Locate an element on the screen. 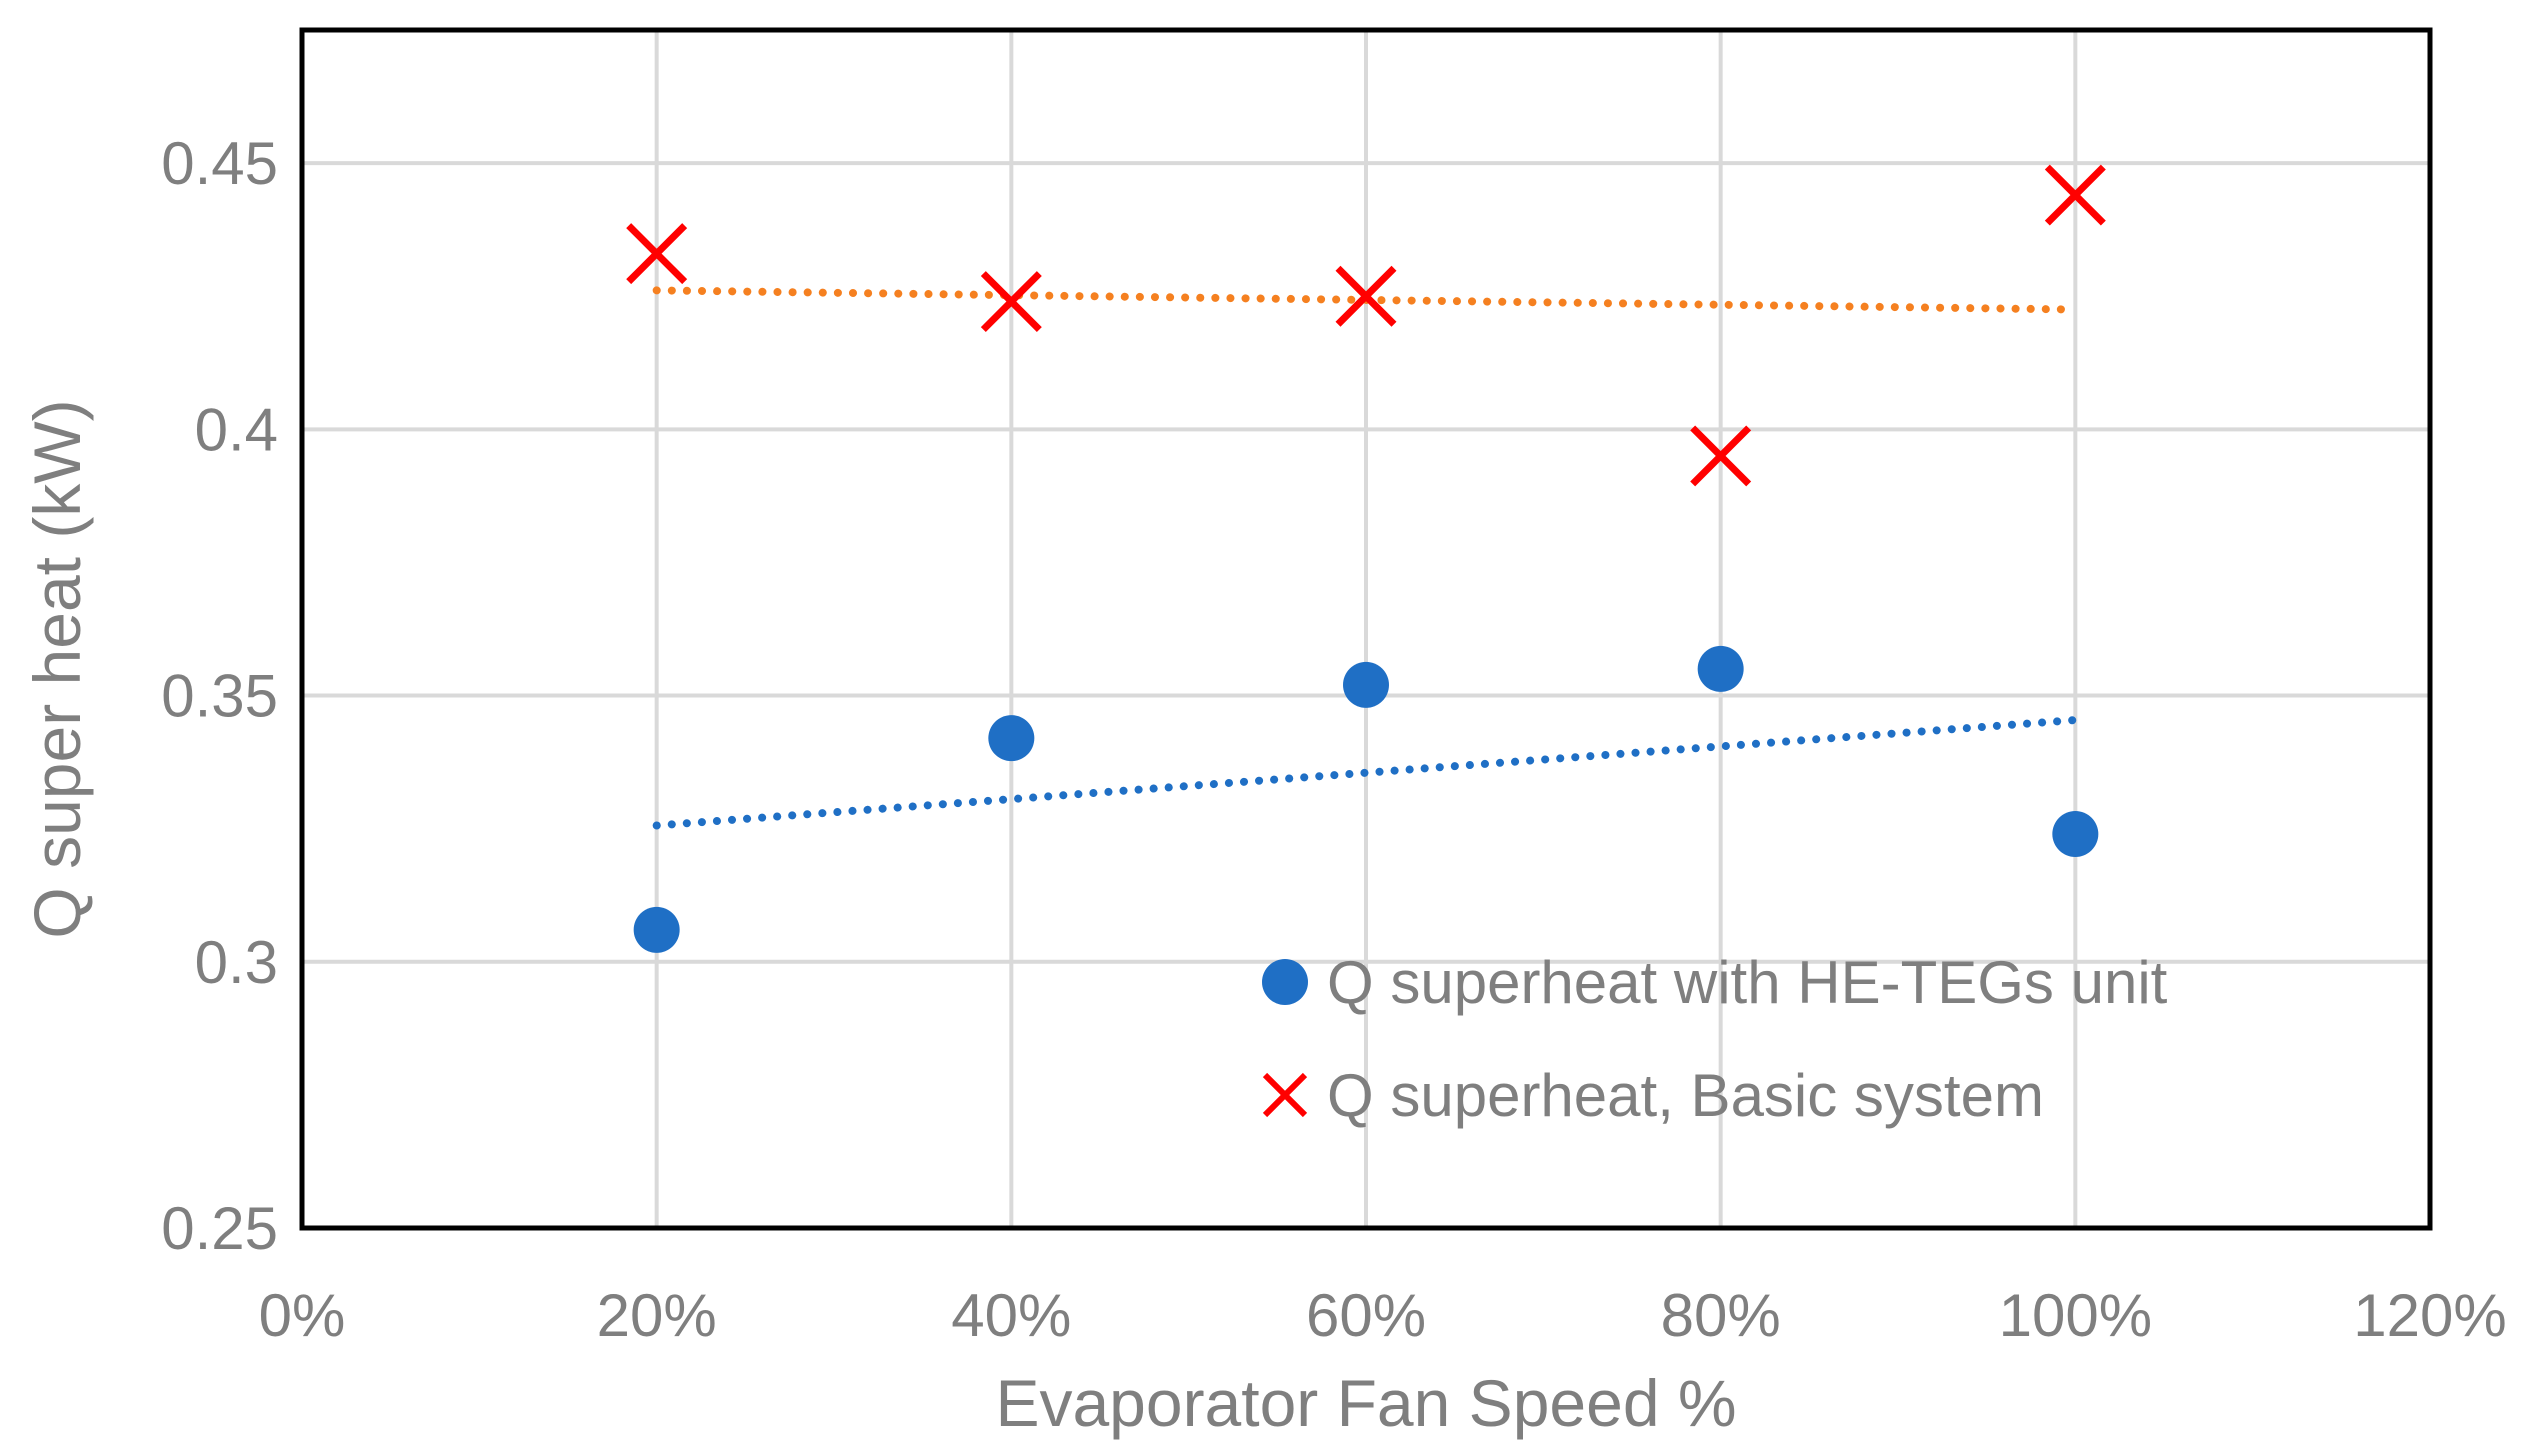 The width and height of the screenshot is (2528, 1455). x-tick-label-6: 120% is located at coordinates (2429, 1315).